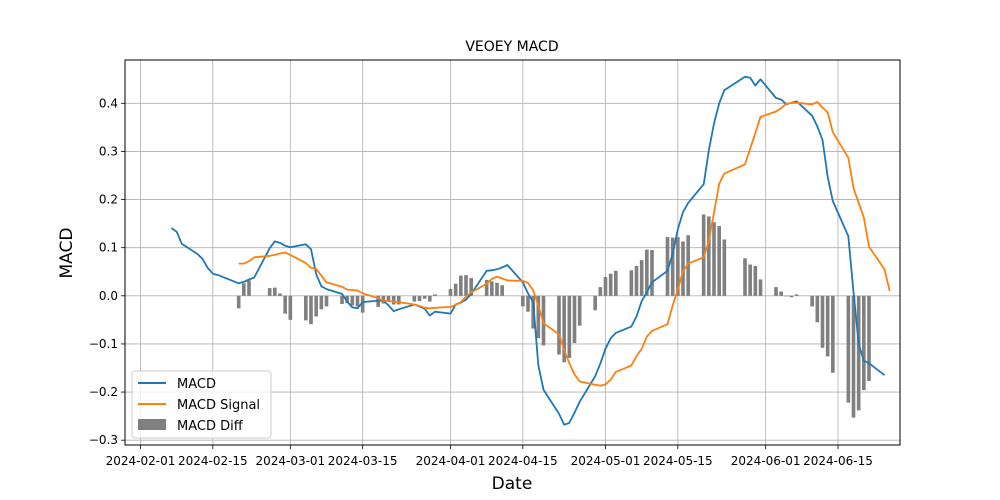 This screenshot has height=500, width=1000. What do you see at coordinates (141, 461) in the screenshot?
I see `x-tick-label: 2024-02-01` at bounding box center [141, 461].